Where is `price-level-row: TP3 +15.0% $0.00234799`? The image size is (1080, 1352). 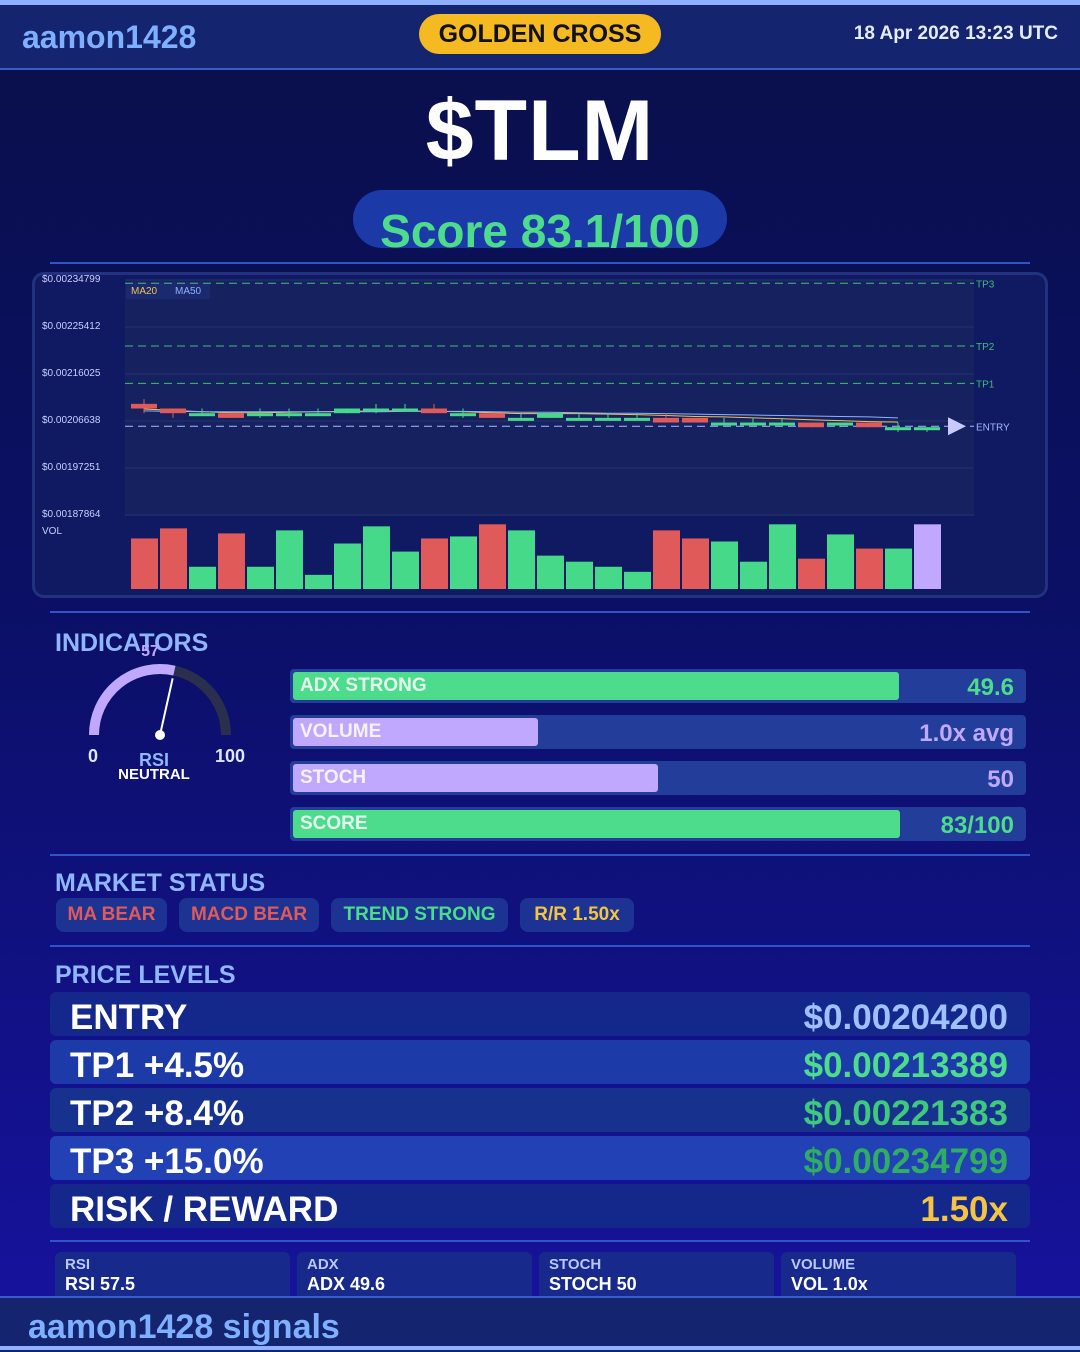 price-level-row: TP3 +15.0% $0.00234799 is located at coordinates (540, 1158).